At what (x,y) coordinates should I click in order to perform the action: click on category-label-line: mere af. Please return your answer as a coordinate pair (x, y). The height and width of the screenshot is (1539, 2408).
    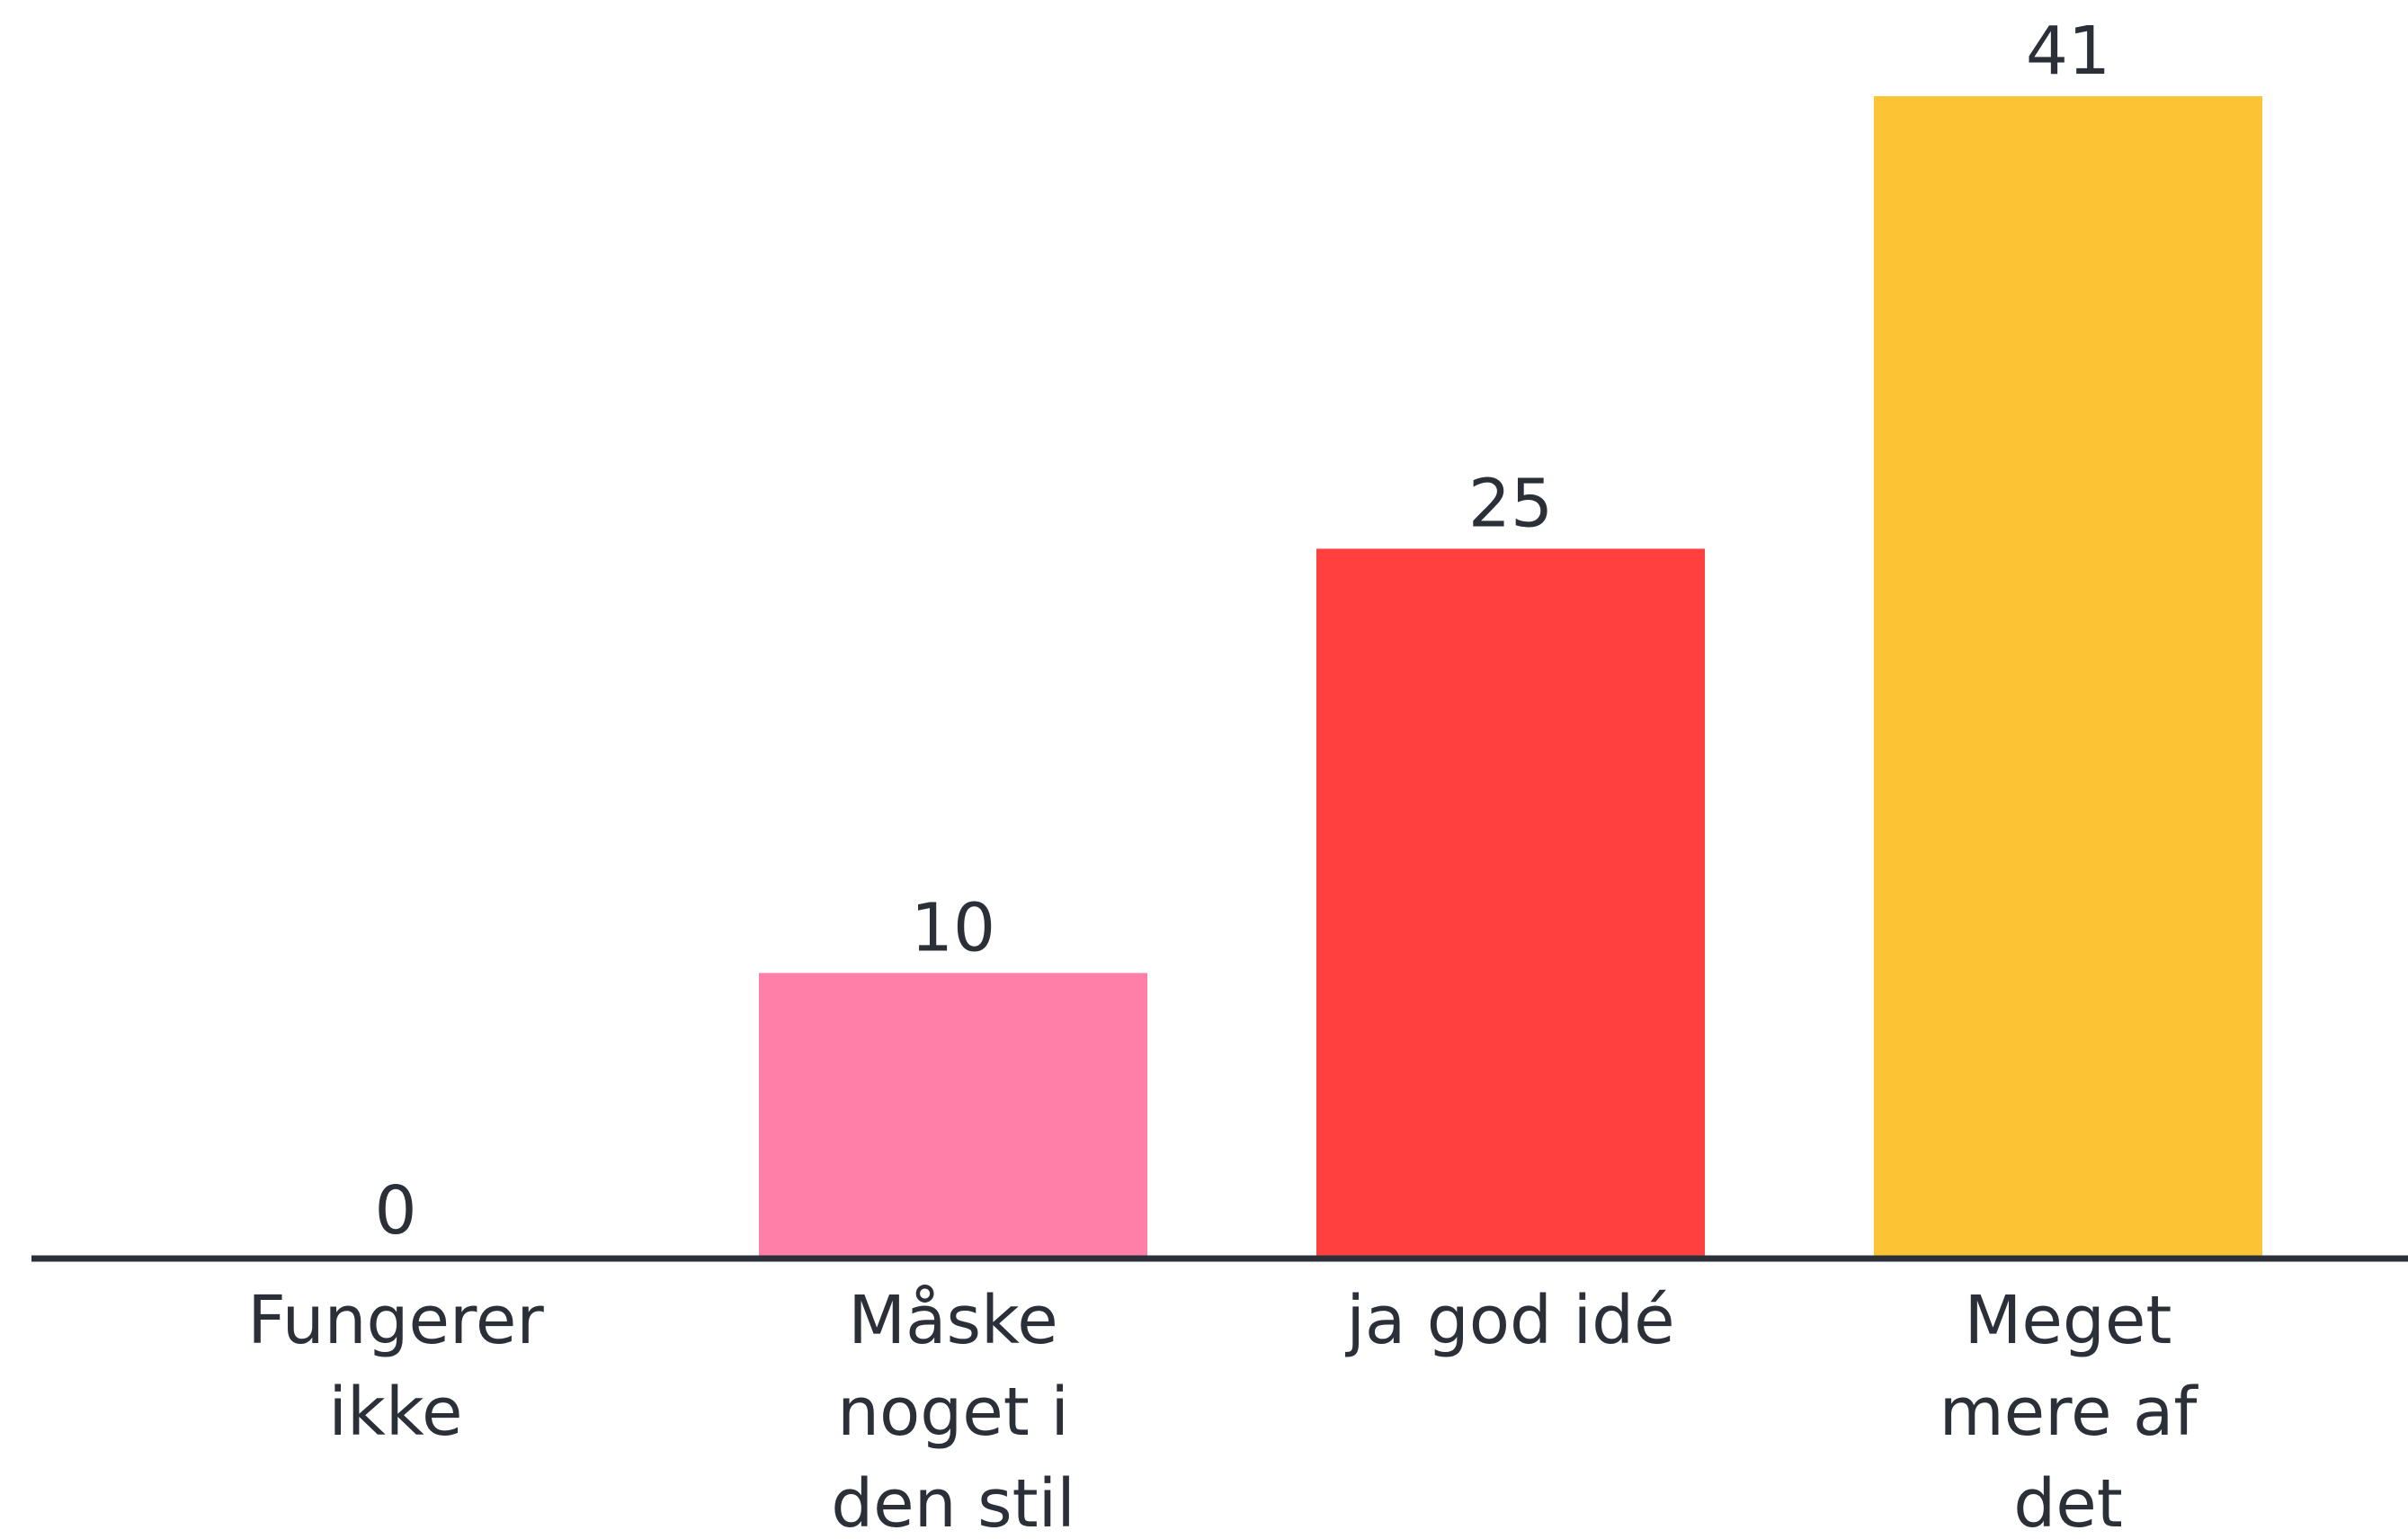
    Looking at the image, I should click on (2069, 1412).